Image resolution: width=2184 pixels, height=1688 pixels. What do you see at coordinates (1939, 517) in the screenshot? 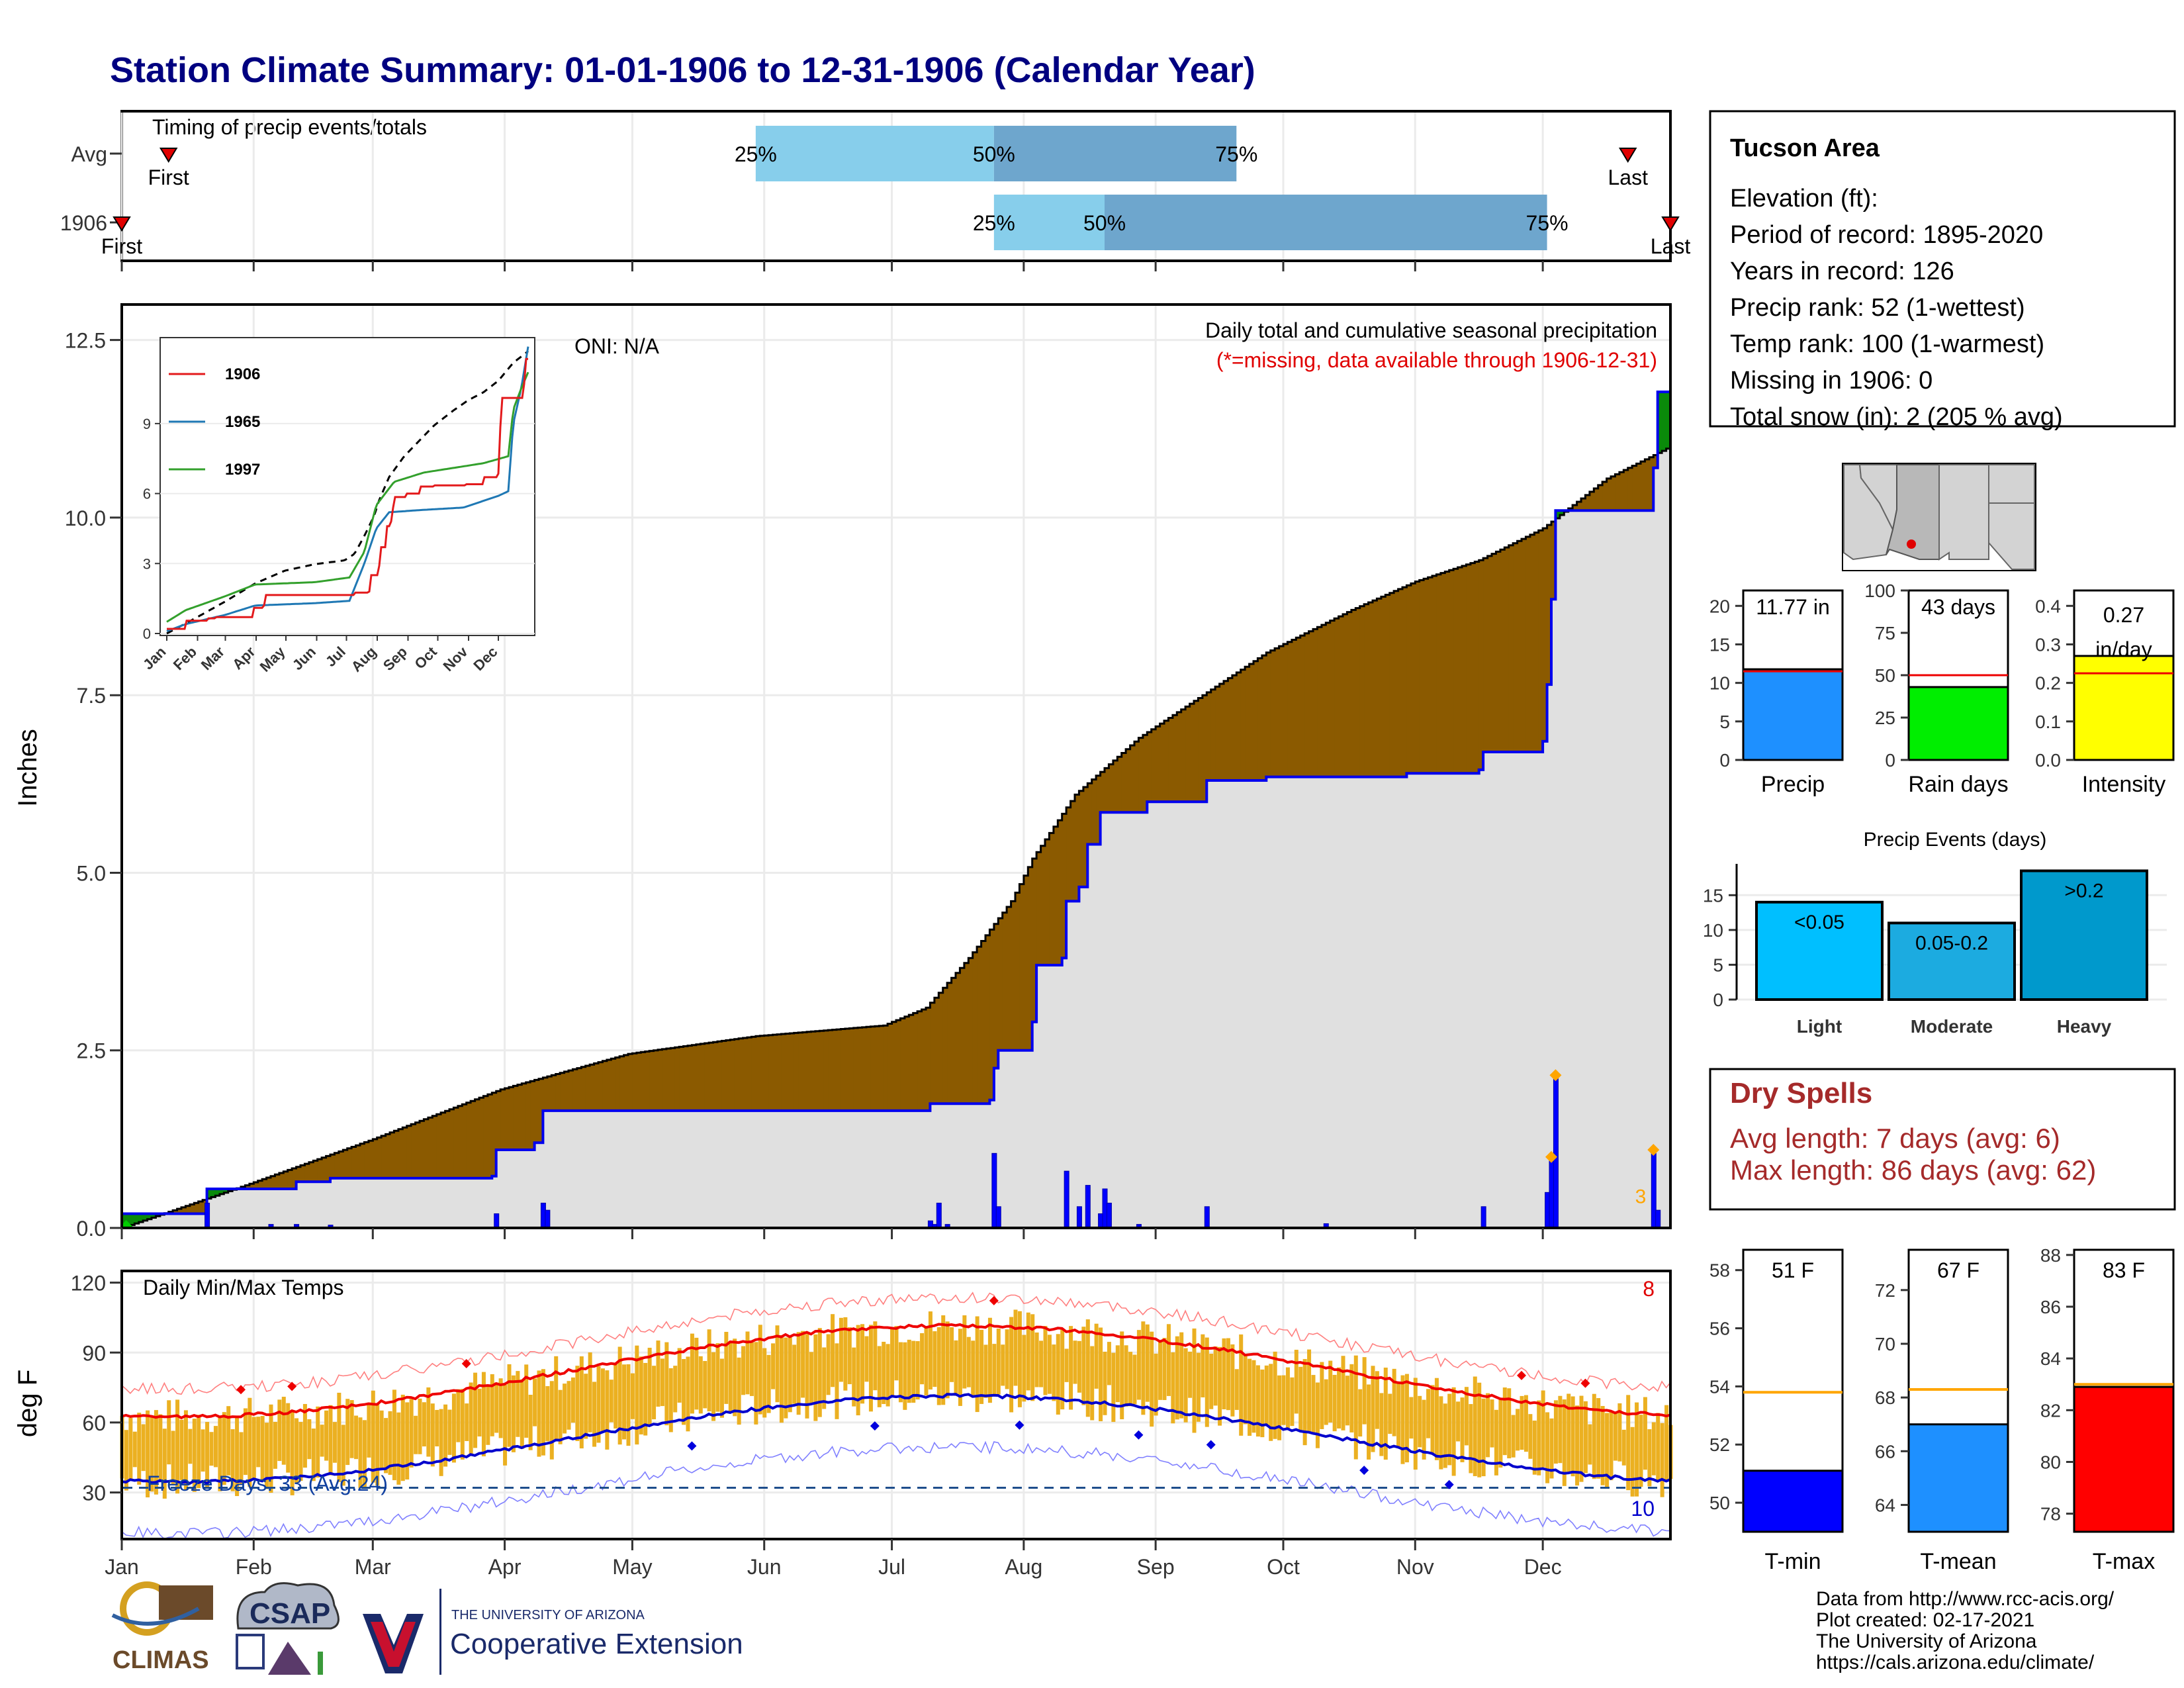
I see `locator-map` at bounding box center [1939, 517].